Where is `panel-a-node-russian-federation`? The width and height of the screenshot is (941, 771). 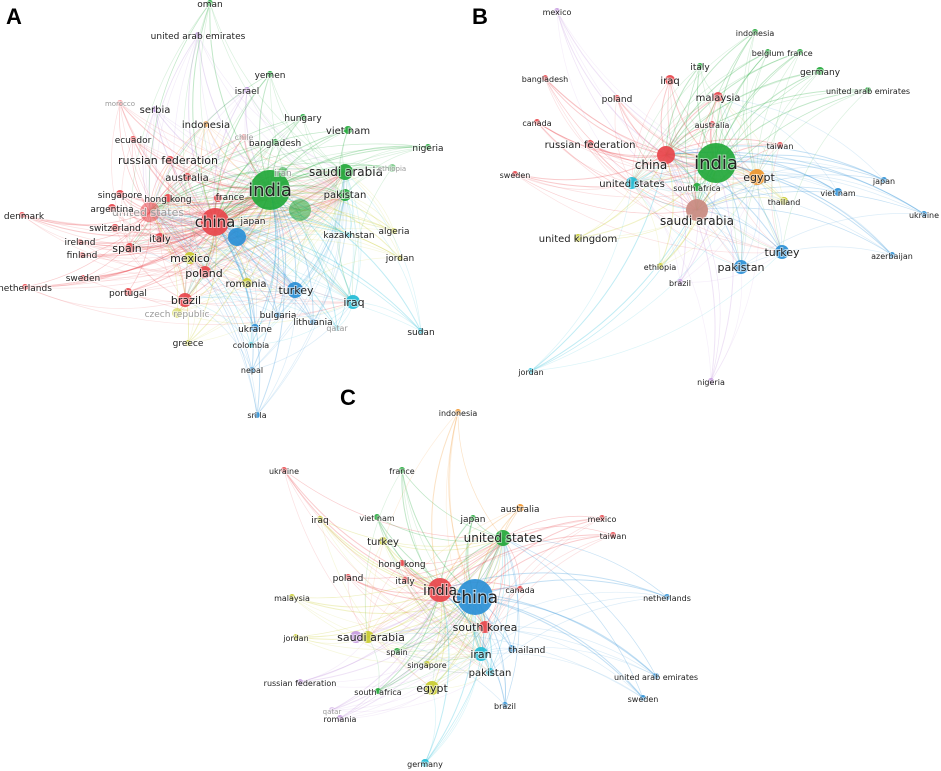
panel-a-node-russian-federation is located at coordinates (170, 160).